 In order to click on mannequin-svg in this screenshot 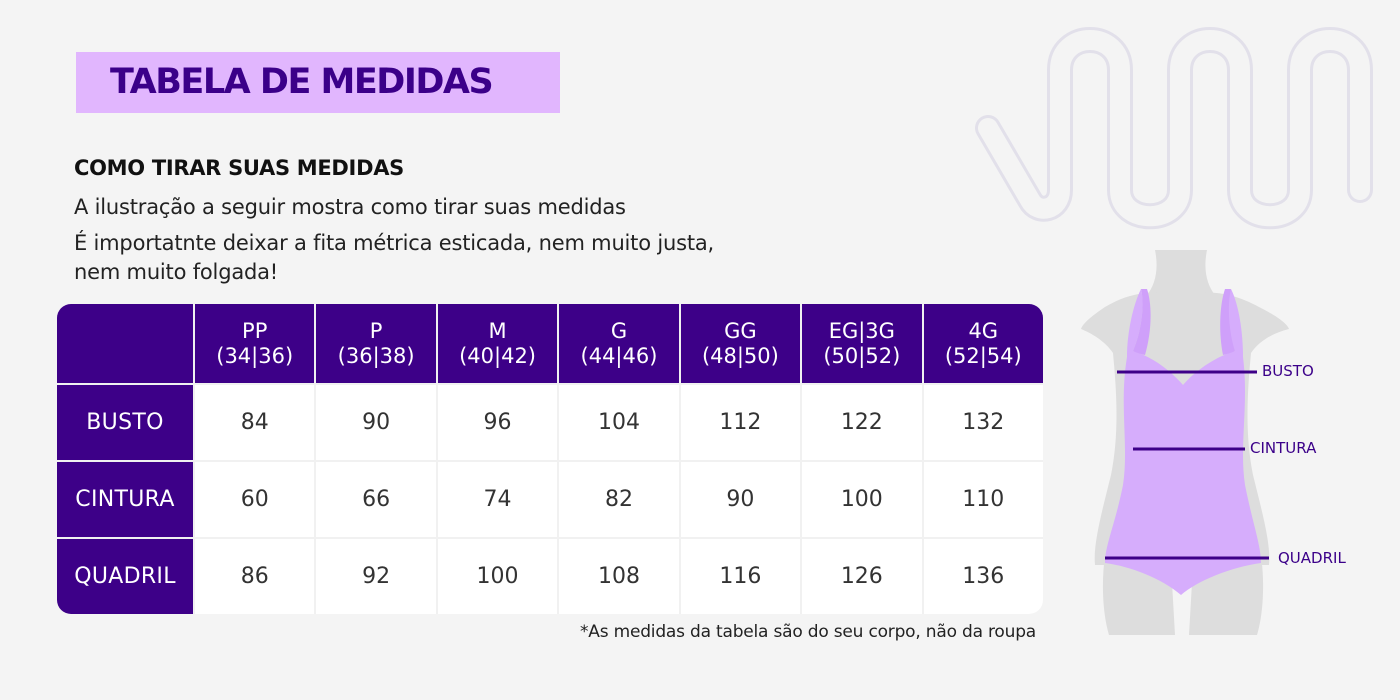, I will do `click(1185, 442)`.